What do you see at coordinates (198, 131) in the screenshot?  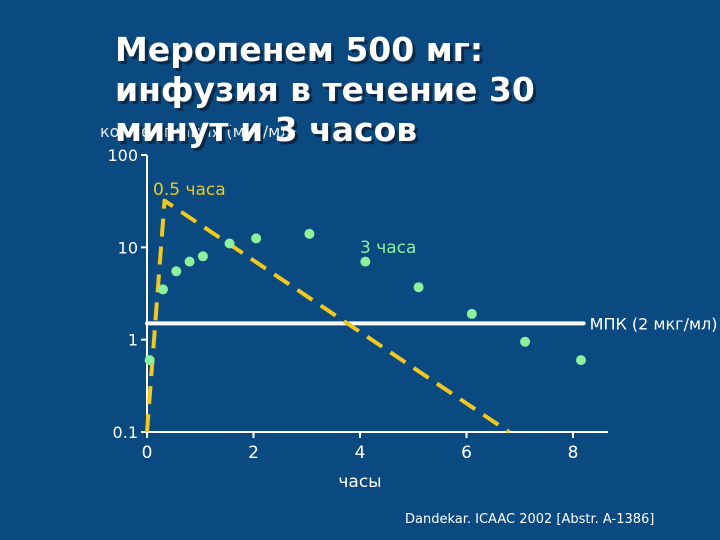 I see `y-axis-label: концентрация (мкг/мл)` at bounding box center [198, 131].